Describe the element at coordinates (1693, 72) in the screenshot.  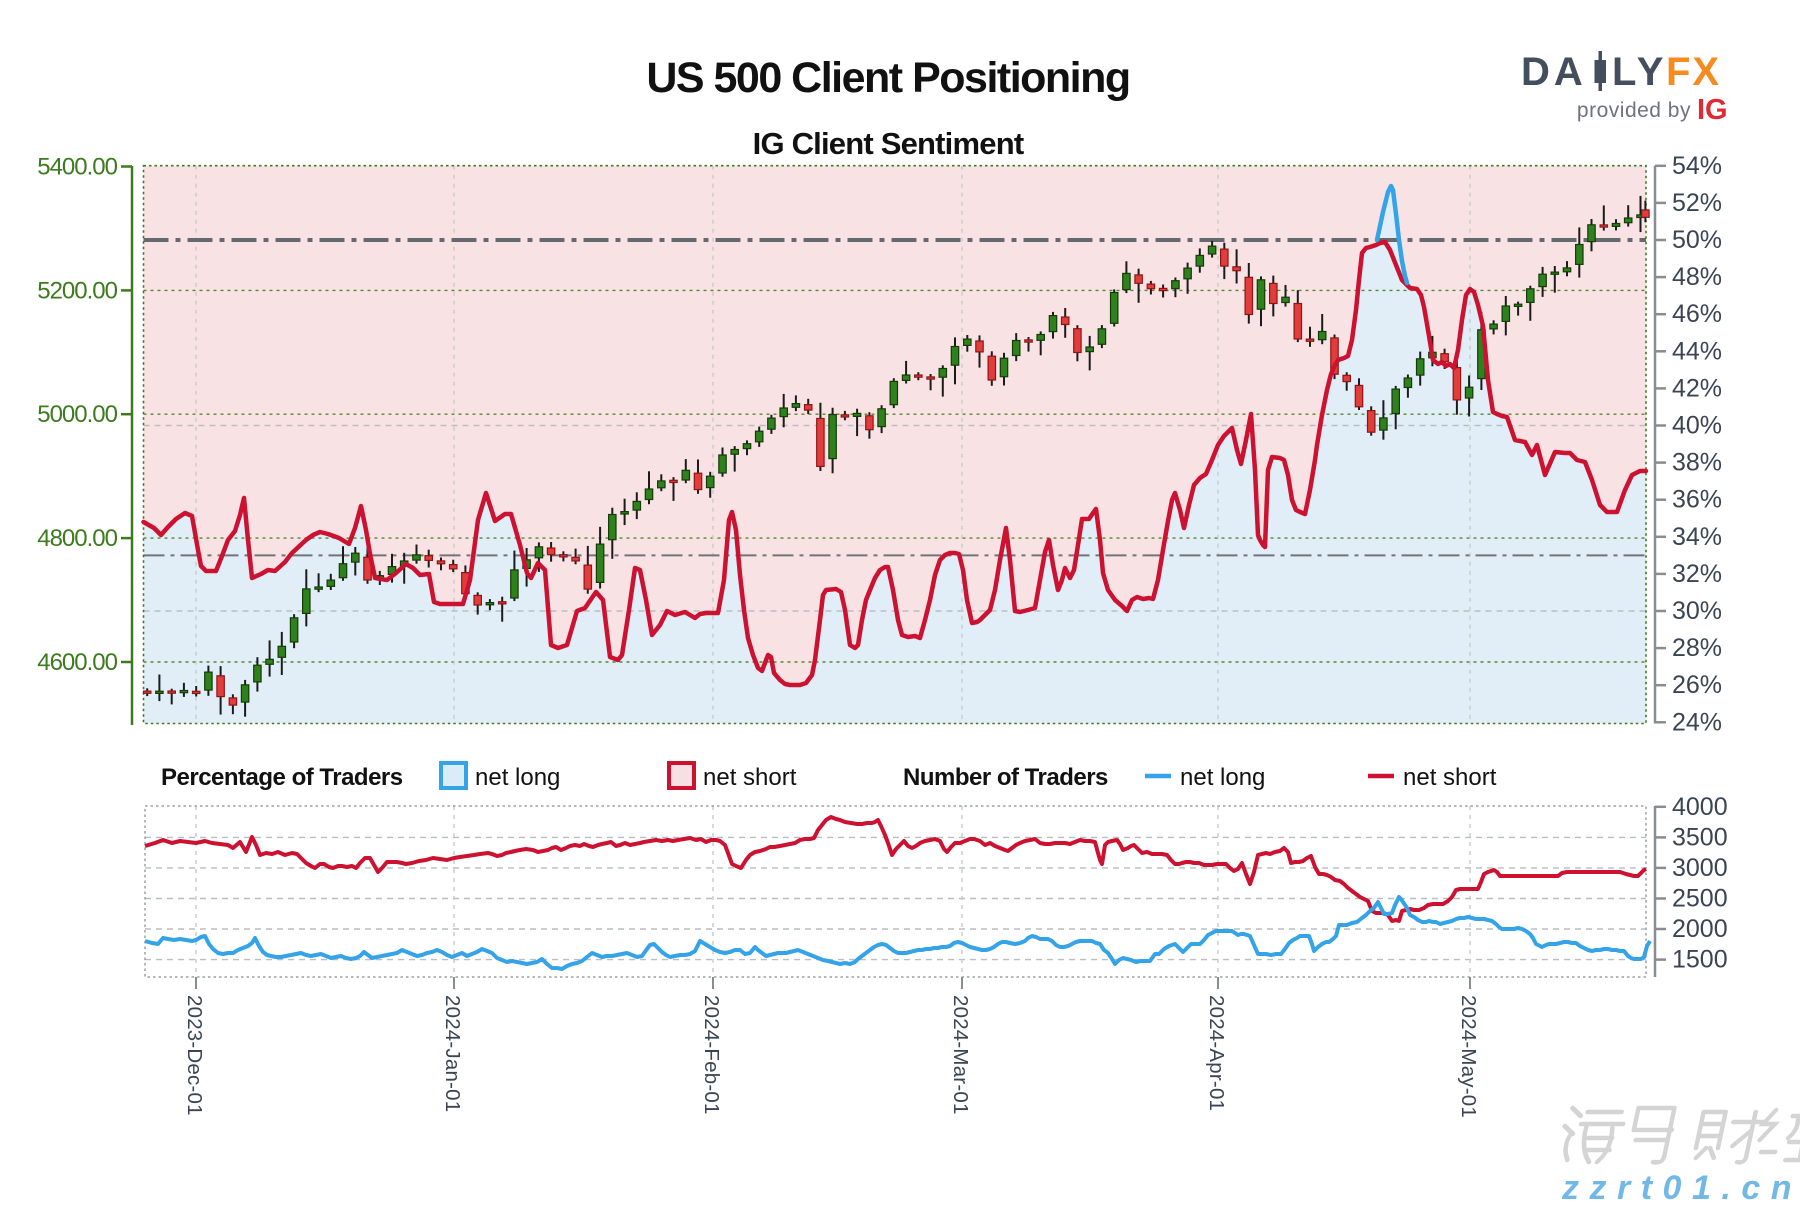
I see `svg-text: FX` at that location.